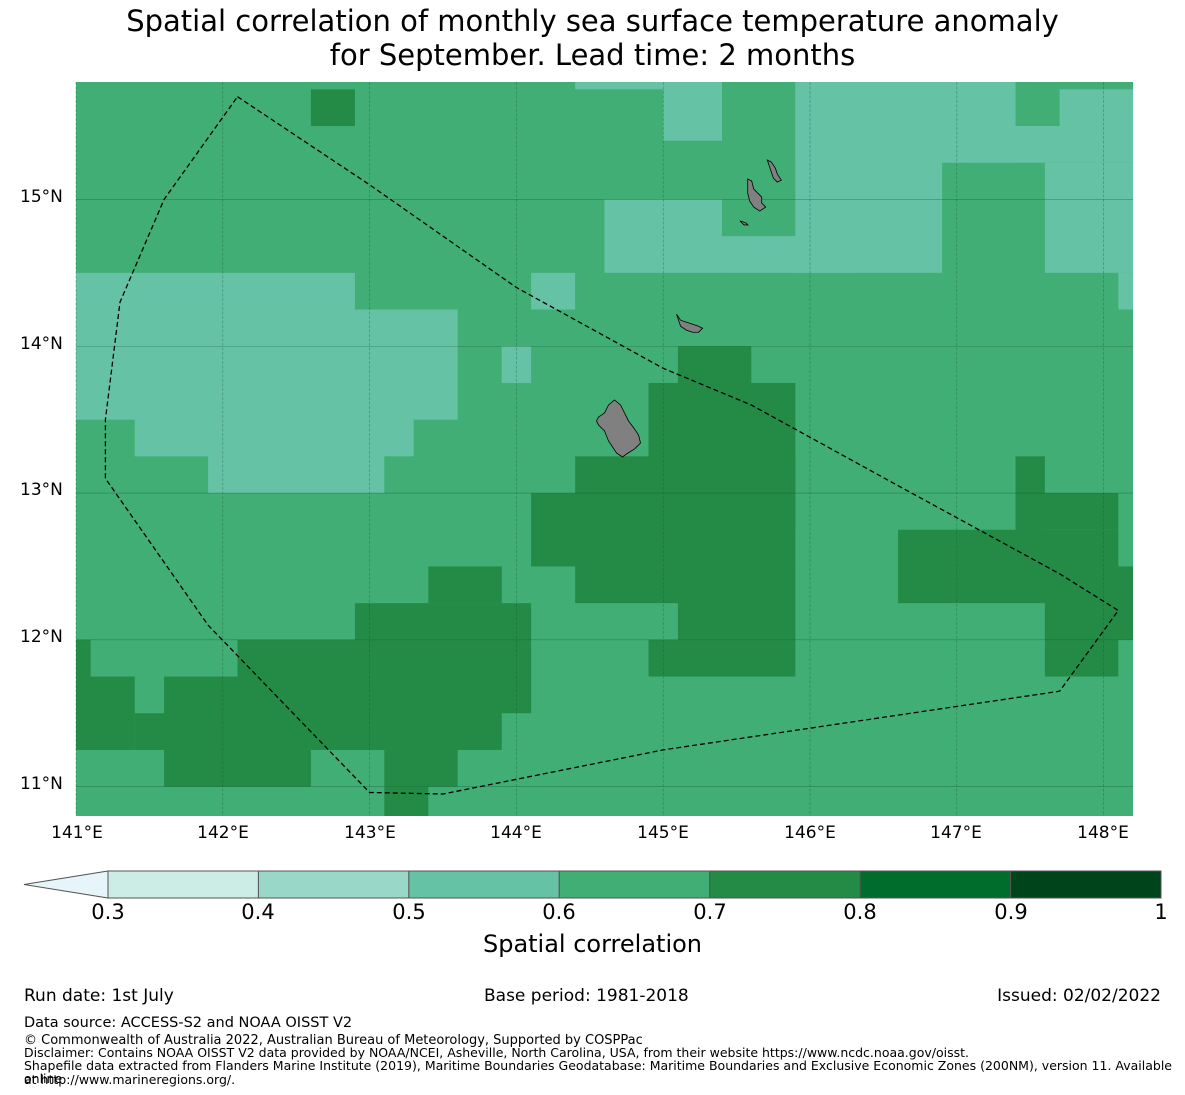 This screenshot has height=1095, width=1185. What do you see at coordinates (130, 1079) in the screenshot?
I see `shapefile-credit-url: at http://www.marineregions.org/.` at bounding box center [130, 1079].